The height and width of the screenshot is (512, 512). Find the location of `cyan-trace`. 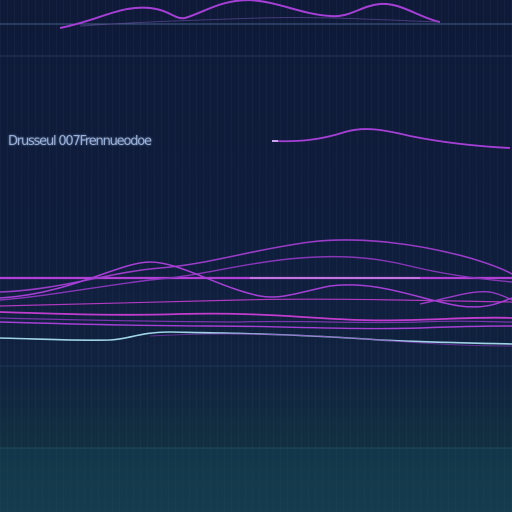

cyan-trace is located at coordinates (256, 338).